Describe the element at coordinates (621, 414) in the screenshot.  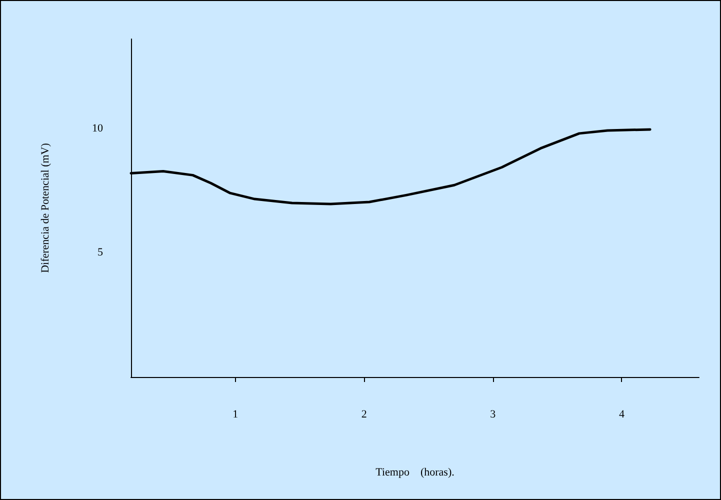
I see `x-tick-label: 4` at that location.